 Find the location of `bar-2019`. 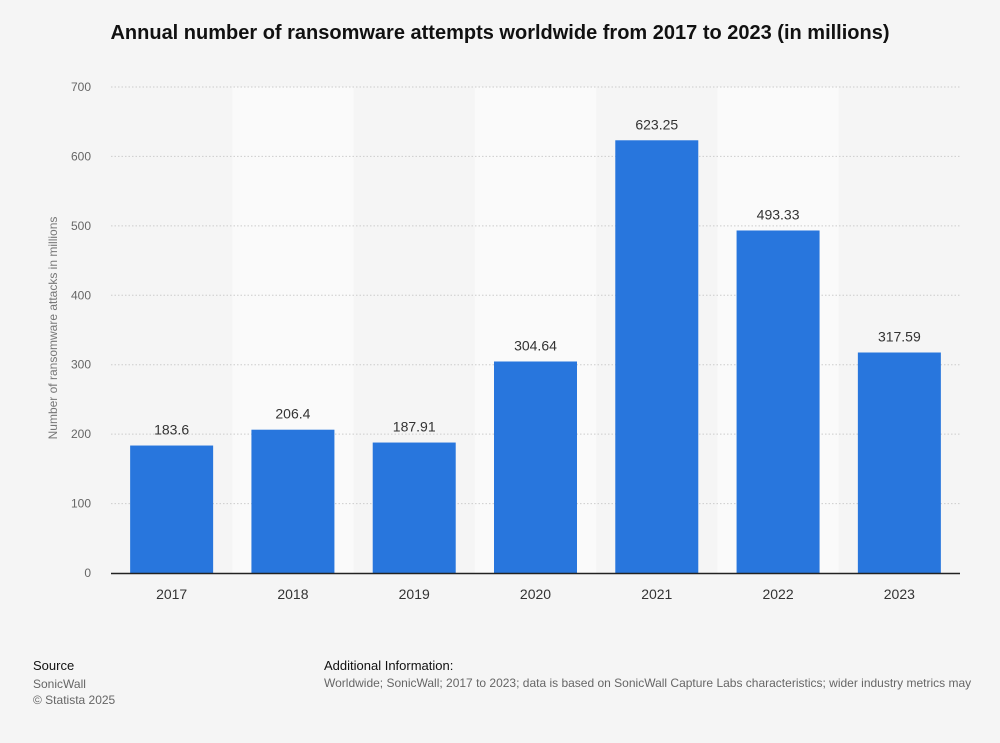

bar-2019 is located at coordinates (414, 507).